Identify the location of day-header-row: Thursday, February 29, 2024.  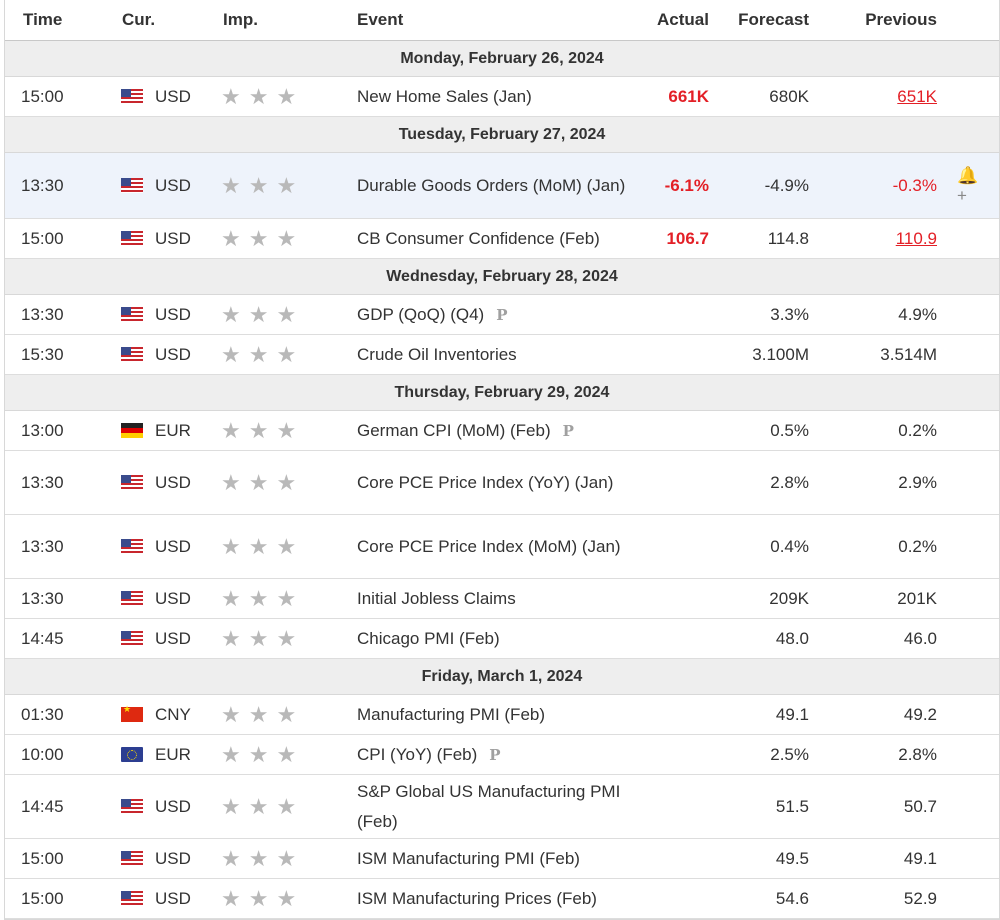
(502, 393).